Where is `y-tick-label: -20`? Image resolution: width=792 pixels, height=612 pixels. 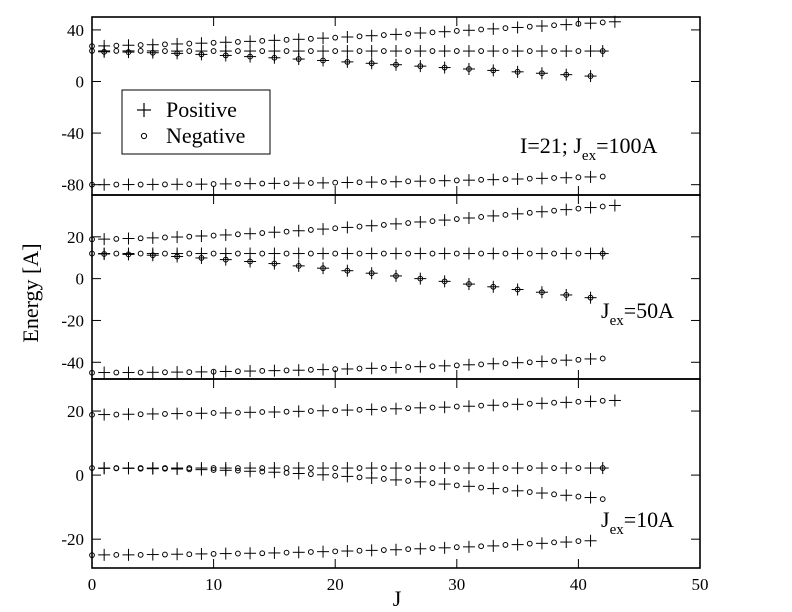
y-tick-label: -20 is located at coordinates (72, 320).